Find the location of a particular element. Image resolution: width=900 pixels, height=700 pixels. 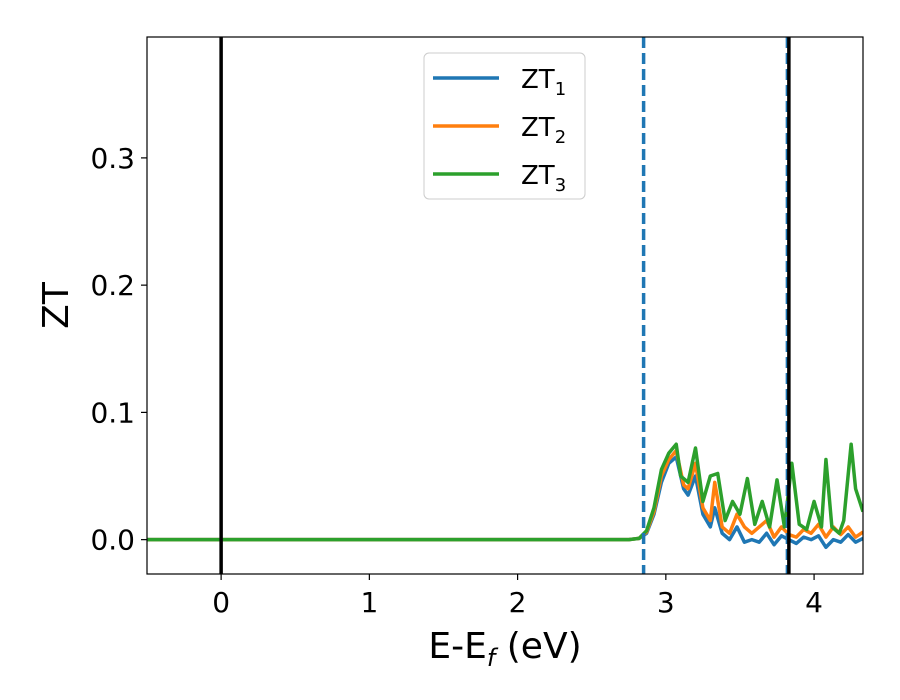

series-line-zt1 is located at coordinates (505, 502).